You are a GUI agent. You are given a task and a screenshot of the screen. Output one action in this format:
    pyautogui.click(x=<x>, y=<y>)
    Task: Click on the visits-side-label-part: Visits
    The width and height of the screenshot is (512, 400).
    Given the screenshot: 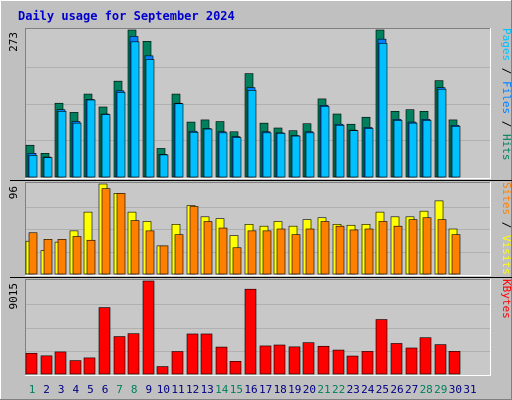 What is the action you would take?
    pyautogui.click(x=506, y=255)
    